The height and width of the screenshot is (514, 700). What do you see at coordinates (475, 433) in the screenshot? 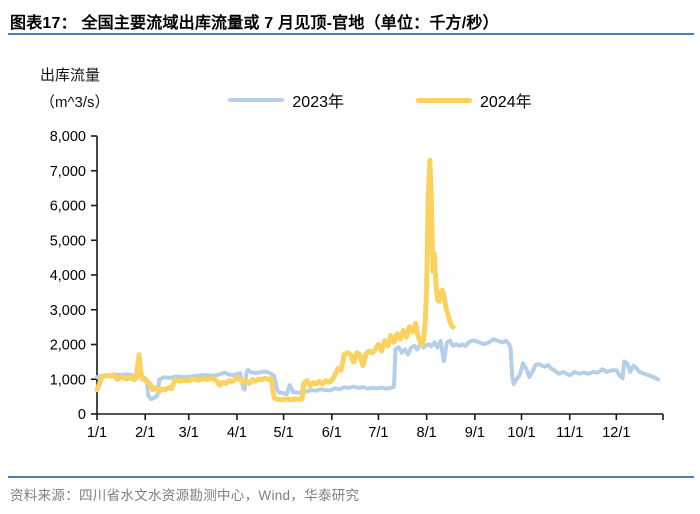
I see `x-tick-label: 9/1` at bounding box center [475, 433].